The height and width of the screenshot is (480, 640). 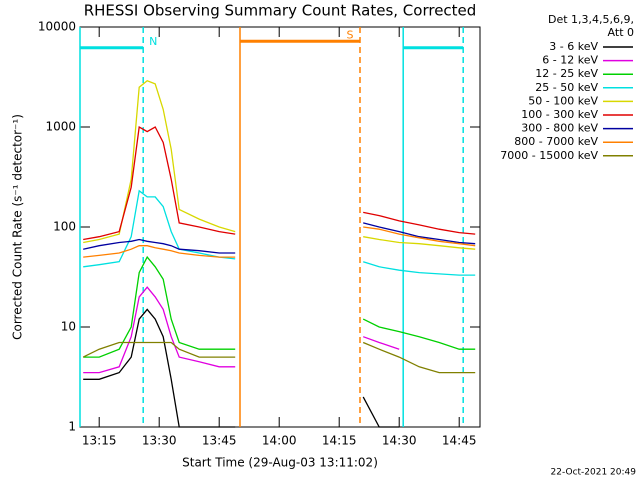 I want to click on flag-label: N, so click(x=153, y=41).